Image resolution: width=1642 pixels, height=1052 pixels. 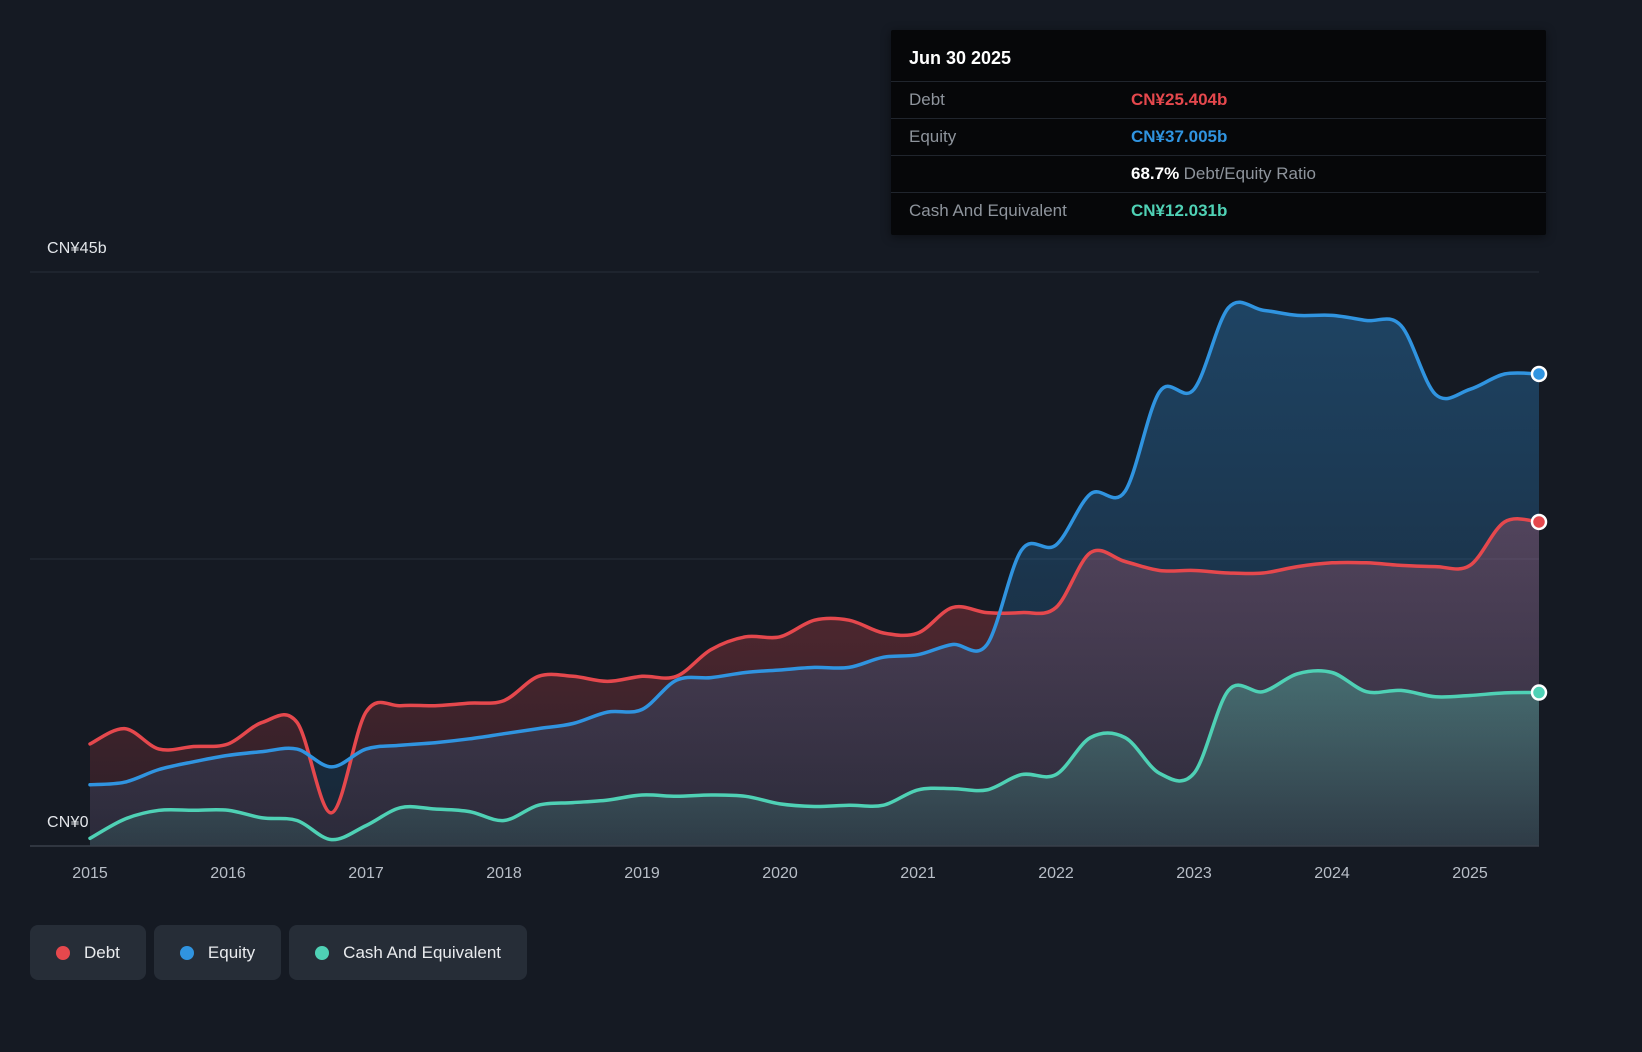 What do you see at coordinates (814, 755) in the screenshot?
I see `line-cash` at bounding box center [814, 755].